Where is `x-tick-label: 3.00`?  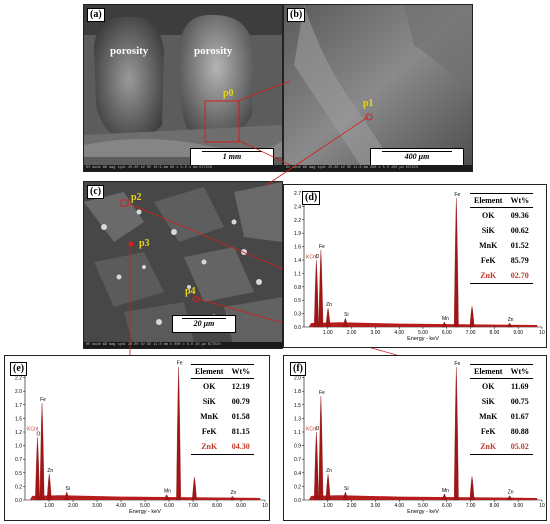 x-tick-label: 3.00 is located at coordinates (97, 506).